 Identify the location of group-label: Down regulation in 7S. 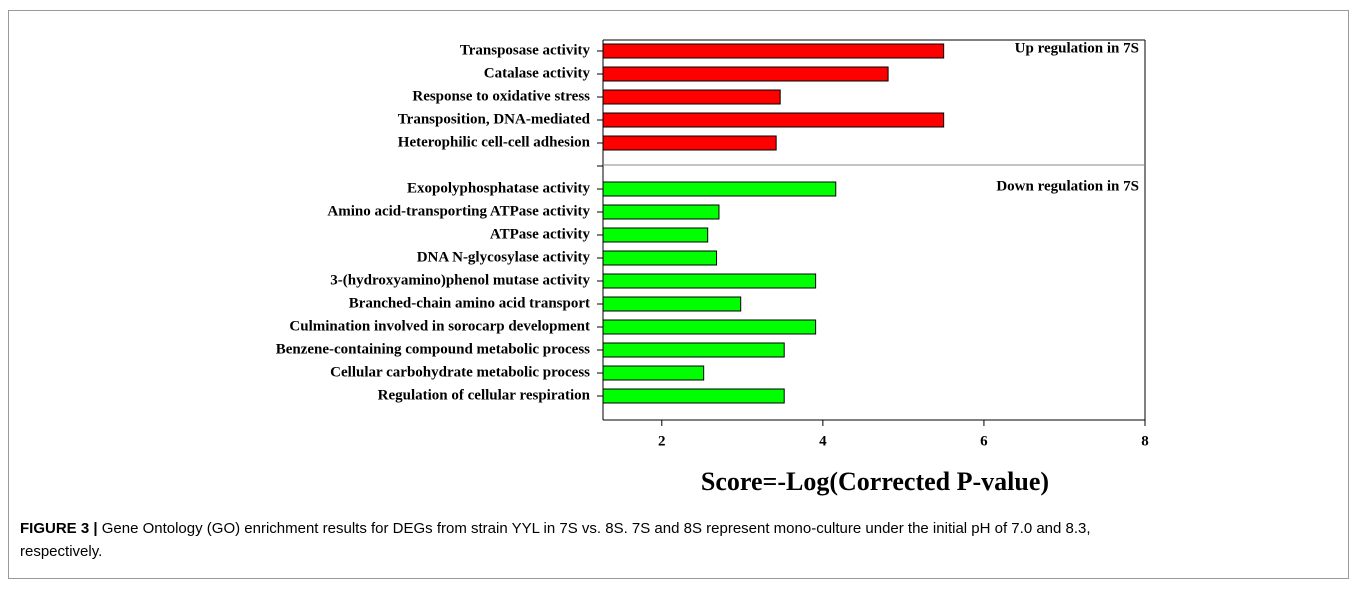
(1067, 186).